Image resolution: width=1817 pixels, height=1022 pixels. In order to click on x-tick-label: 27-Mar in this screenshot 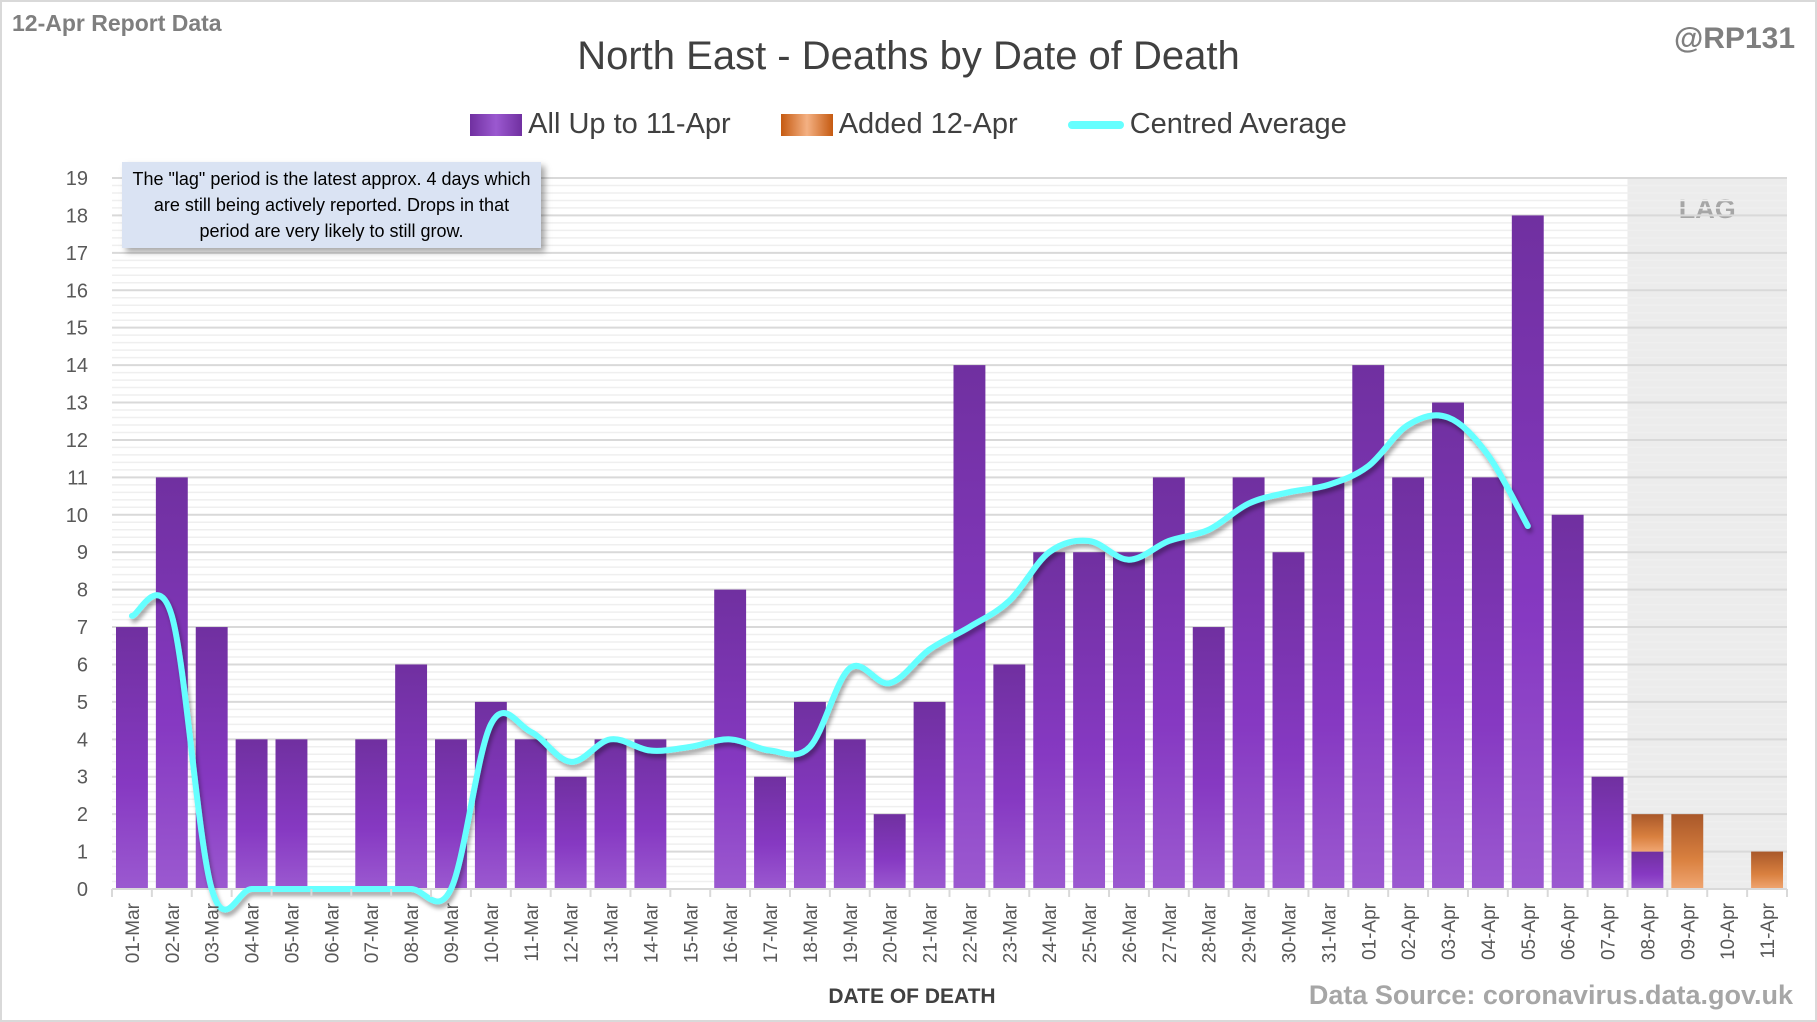, I will do `click(1170, 932)`.